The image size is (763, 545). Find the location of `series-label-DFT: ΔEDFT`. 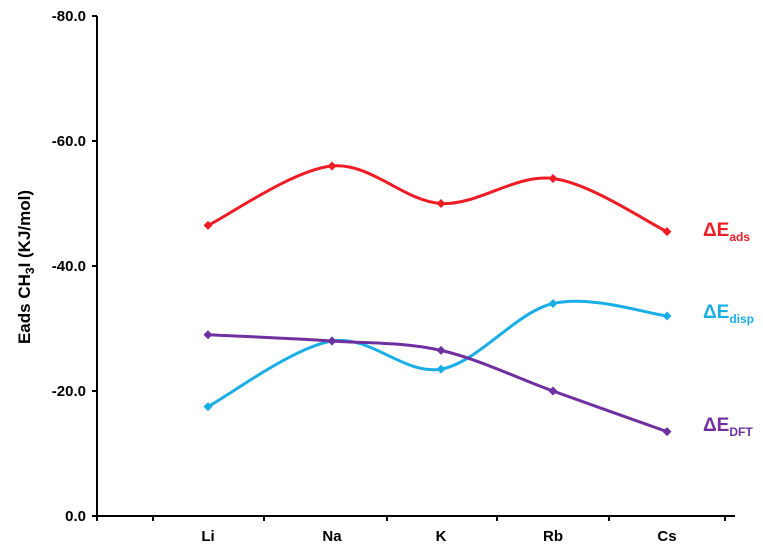

series-label-DFT: ΔEDFT is located at coordinates (728, 427).